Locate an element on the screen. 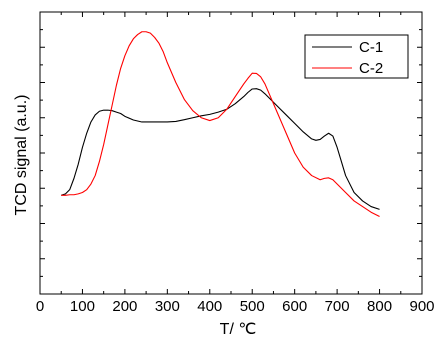 The width and height of the screenshot is (440, 338). x-tick-label: 700 is located at coordinates (337, 306).